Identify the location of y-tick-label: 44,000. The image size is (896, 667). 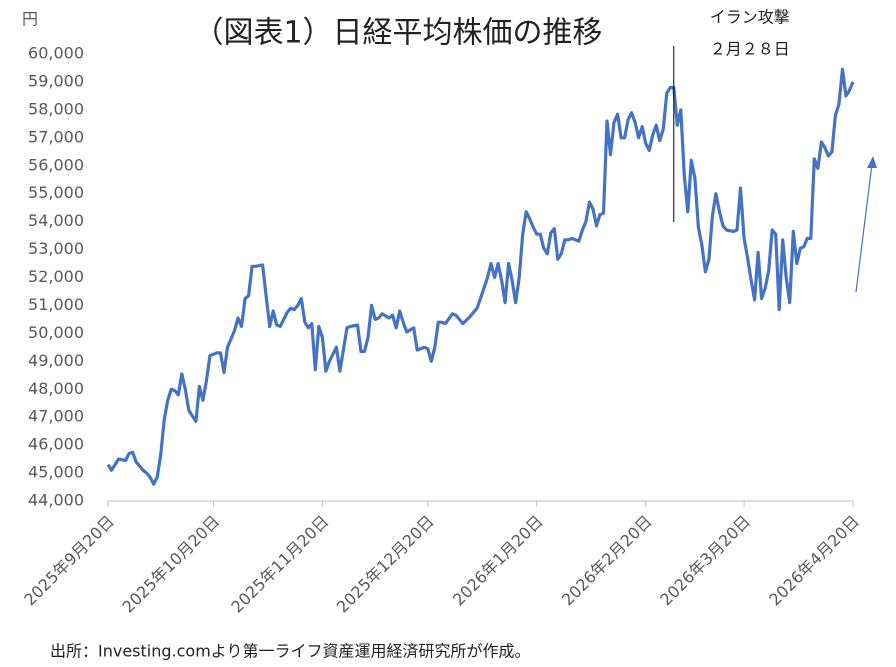
(56, 500).